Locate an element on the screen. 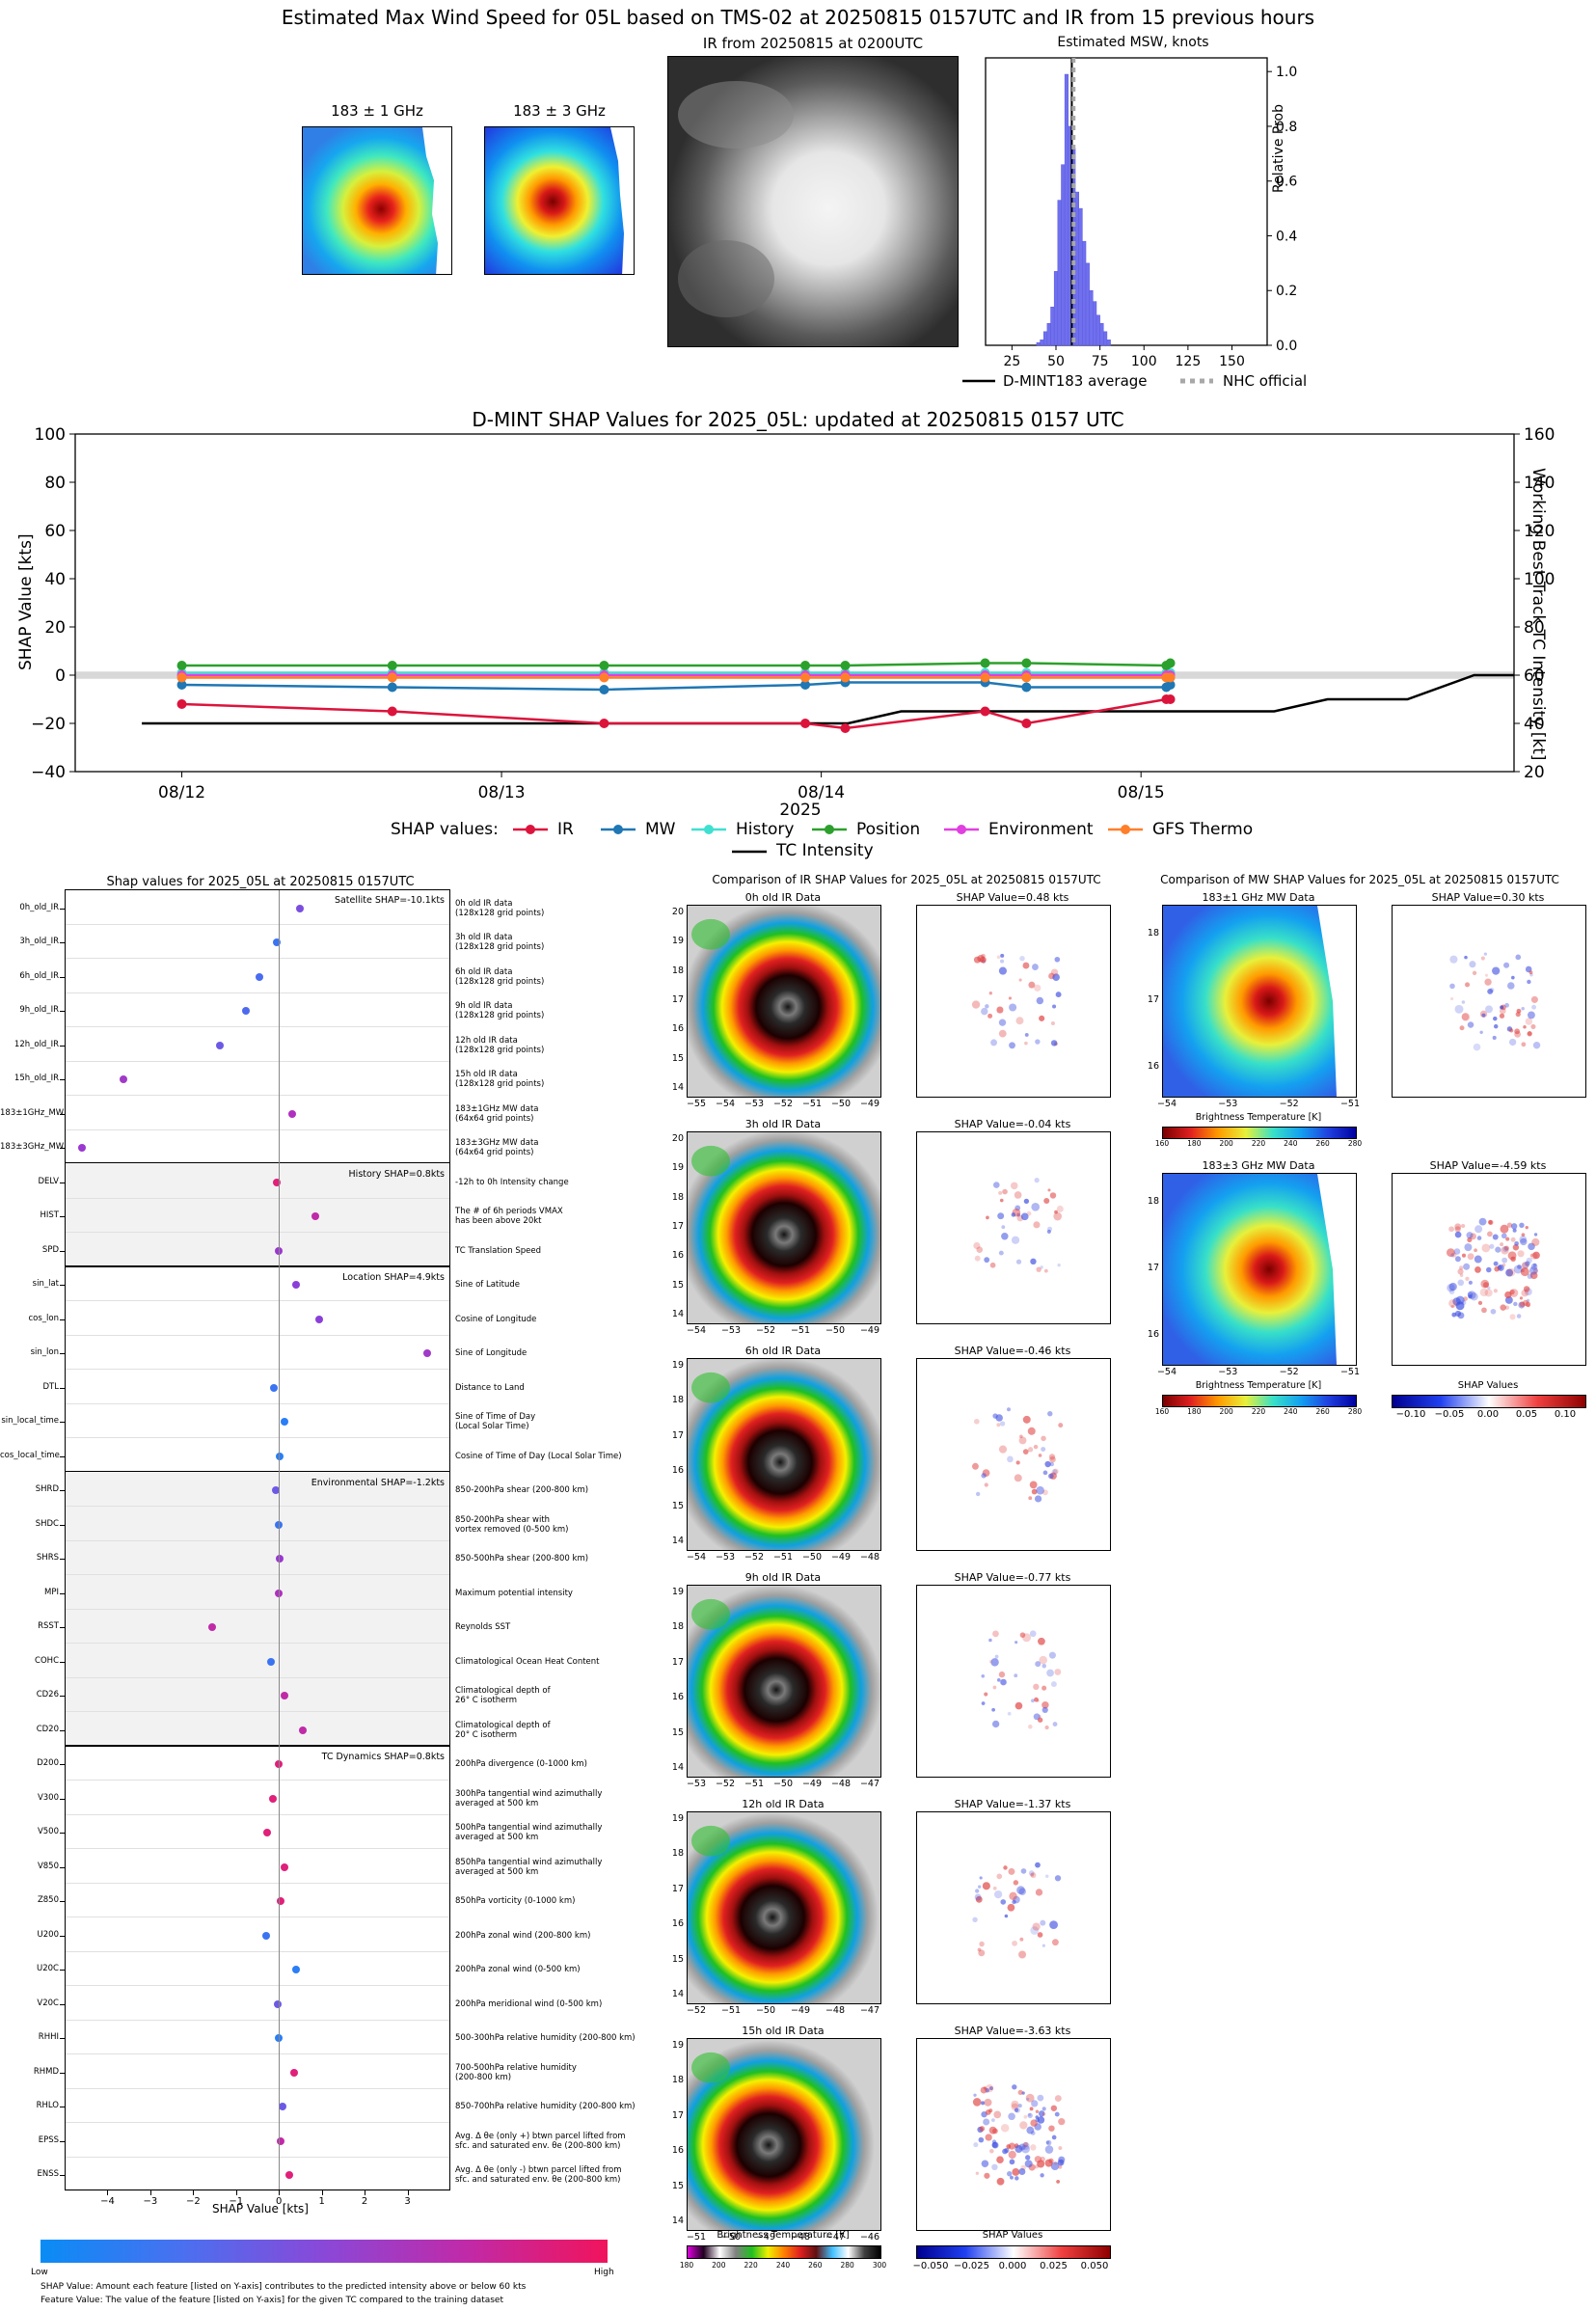 This screenshot has width=1596, height=2311. ir-data-feature is located at coordinates (710, 934).